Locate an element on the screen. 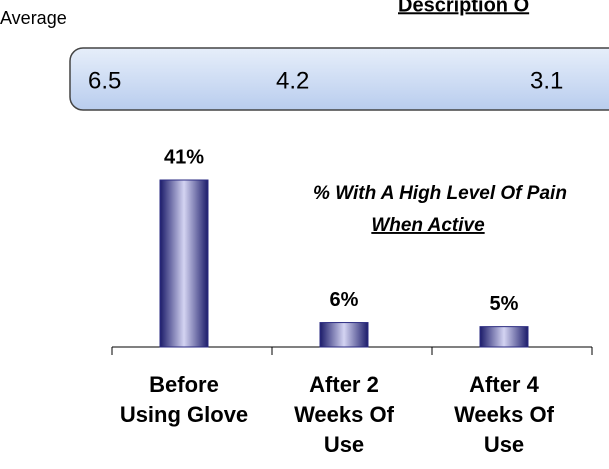 This screenshot has height=469, width=609. average-box is located at coordinates (339, 79).